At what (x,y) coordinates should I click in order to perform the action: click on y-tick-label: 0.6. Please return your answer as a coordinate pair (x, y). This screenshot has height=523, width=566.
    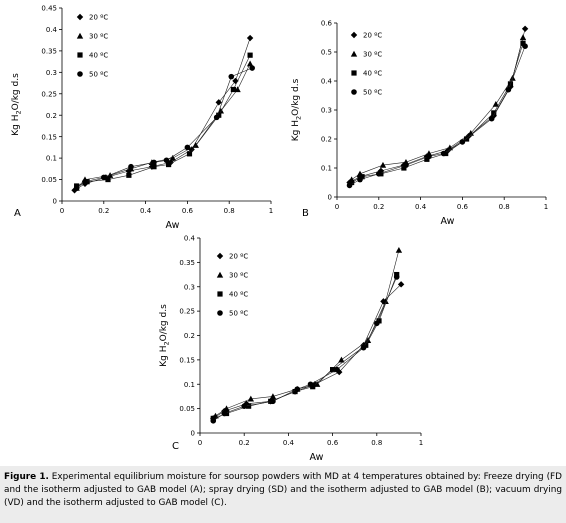
    Looking at the image, I should click on (327, 24).